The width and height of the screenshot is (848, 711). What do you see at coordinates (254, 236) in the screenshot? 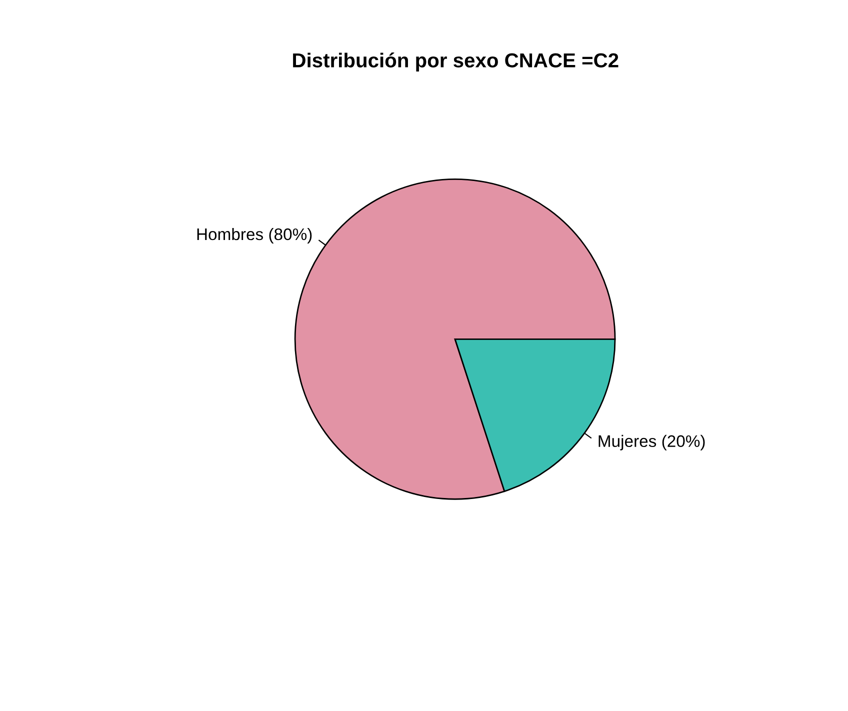
I see `slice-label: Hombres (80%)` at bounding box center [254, 236].